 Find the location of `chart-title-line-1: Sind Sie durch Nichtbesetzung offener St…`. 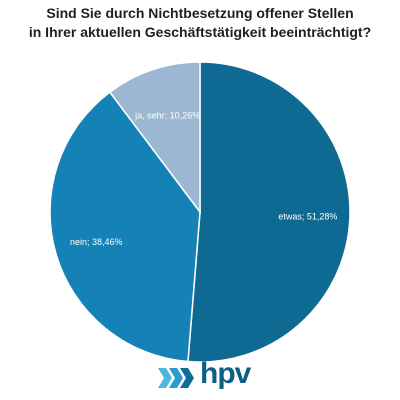

chart-title-line-1: Sind Sie durch Nichtbesetzung offener St… is located at coordinates (200, 13).